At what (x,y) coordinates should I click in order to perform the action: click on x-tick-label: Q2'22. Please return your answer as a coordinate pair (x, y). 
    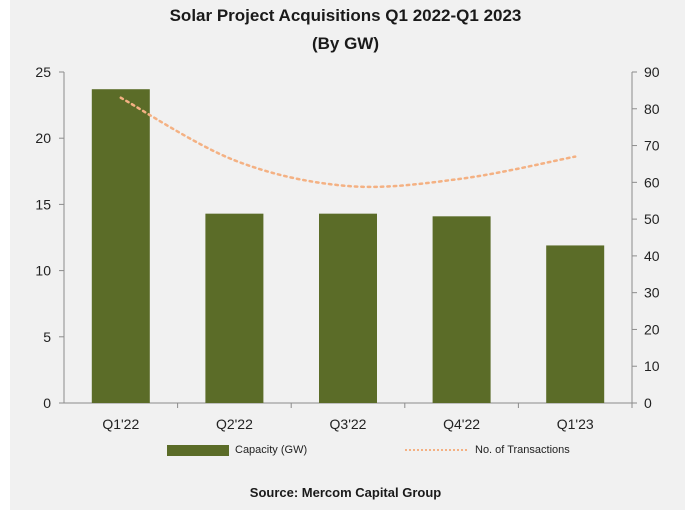
    Looking at the image, I should click on (234, 424).